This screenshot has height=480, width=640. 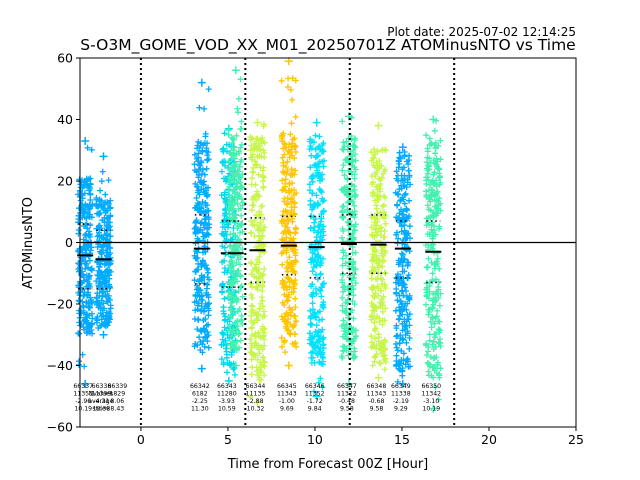 I want to click on orbit-stat-text: 11135, so click(x=256, y=394).